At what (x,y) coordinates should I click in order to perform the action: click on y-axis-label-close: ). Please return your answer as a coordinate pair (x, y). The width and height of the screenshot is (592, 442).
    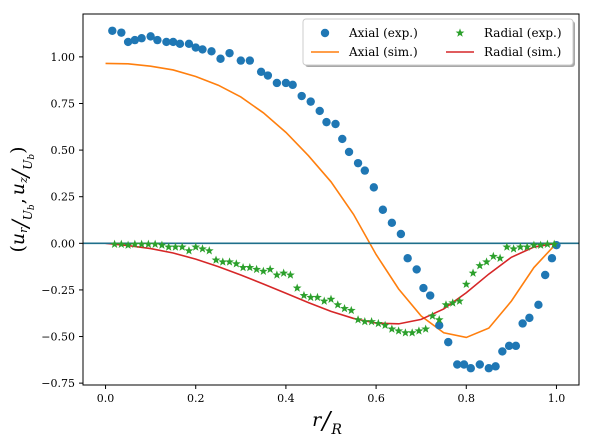
    Looking at the image, I should click on (18, 149).